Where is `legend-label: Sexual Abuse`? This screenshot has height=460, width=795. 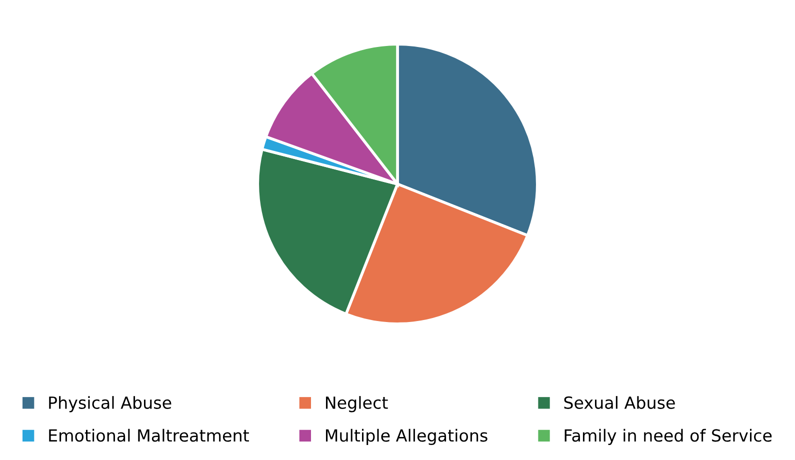 legend-label: Sexual Abuse is located at coordinates (619, 402).